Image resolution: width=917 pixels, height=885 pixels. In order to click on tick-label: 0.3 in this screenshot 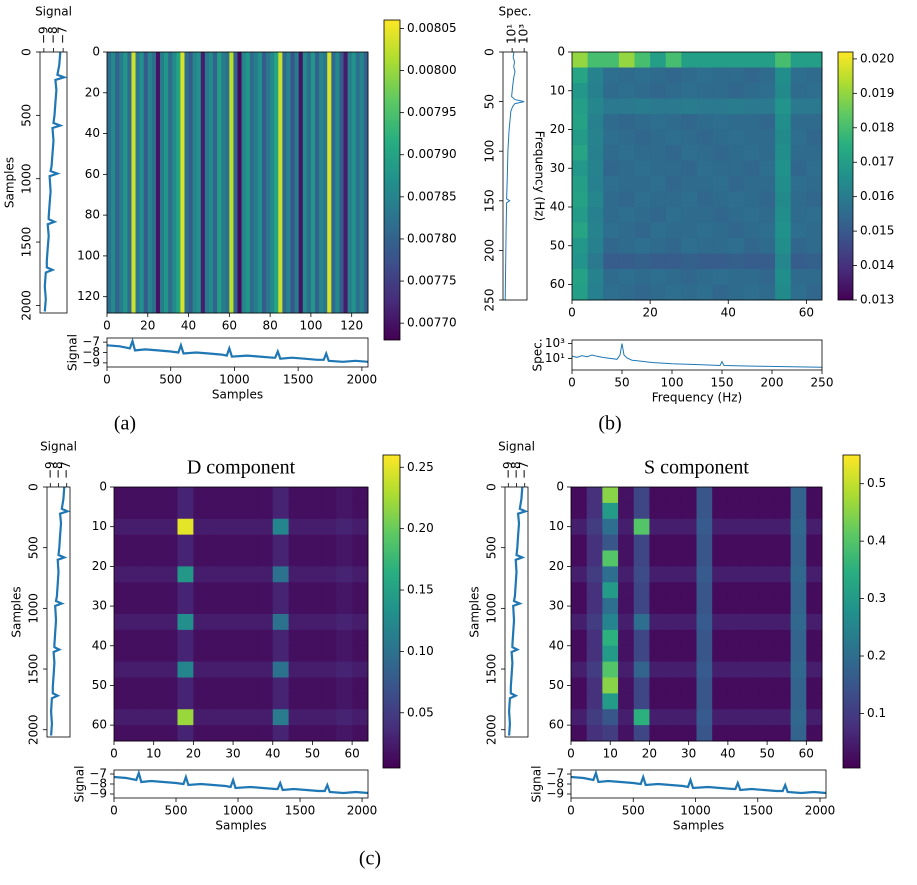, I will do `click(876, 598)`.